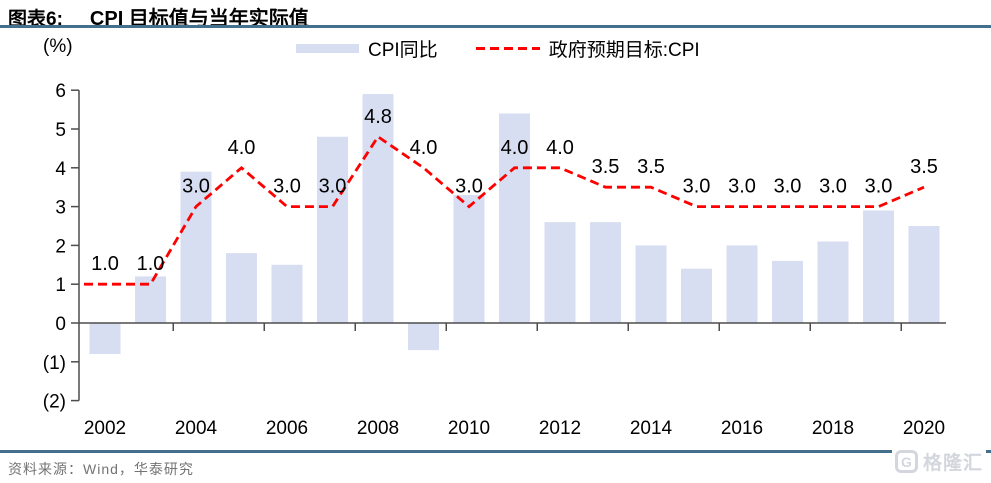 This screenshot has height=483, width=991. What do you see at coordinates (378, 208) in the screenshot?
I see `cpi-bar-2008` at bounding box center [378, 208].